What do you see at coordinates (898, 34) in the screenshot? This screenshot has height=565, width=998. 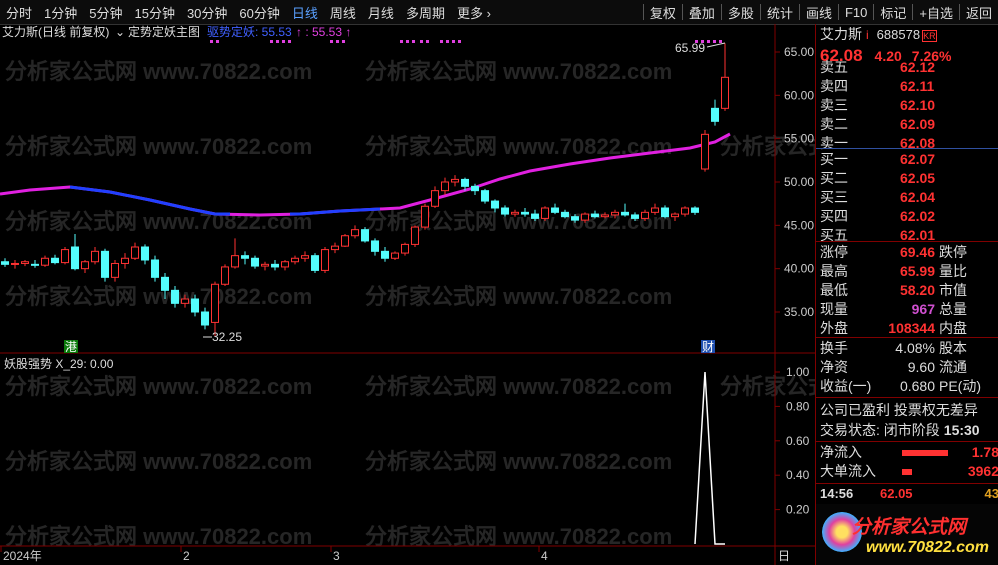 I see `stock-code: 688578` at bounding box center [898, 34].